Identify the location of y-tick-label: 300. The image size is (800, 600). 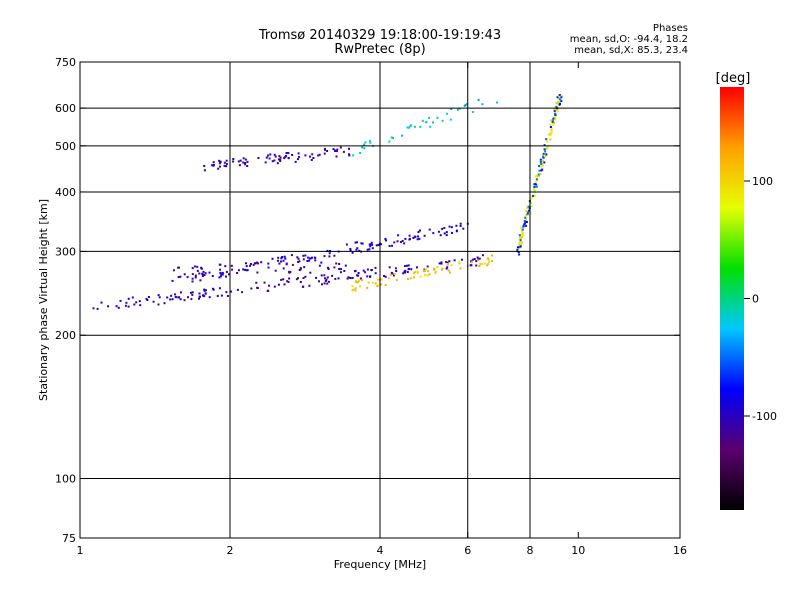
(65, 251).